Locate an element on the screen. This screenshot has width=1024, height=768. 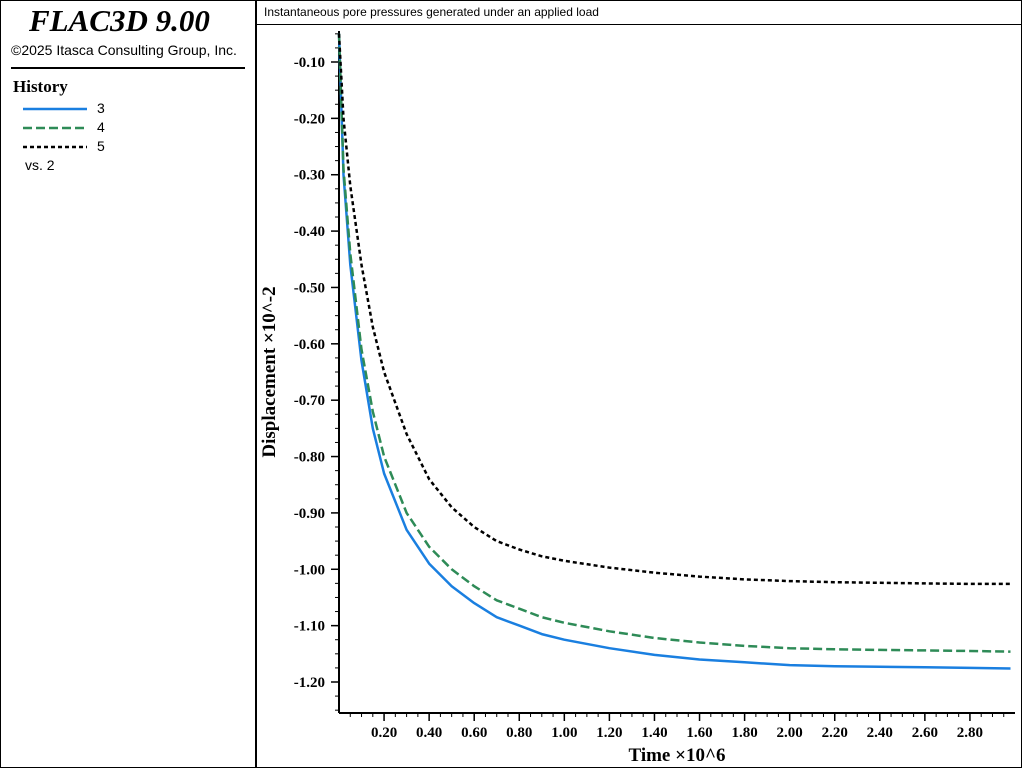
y-tick-label: -0.30 is located at coordinates (309, 176).